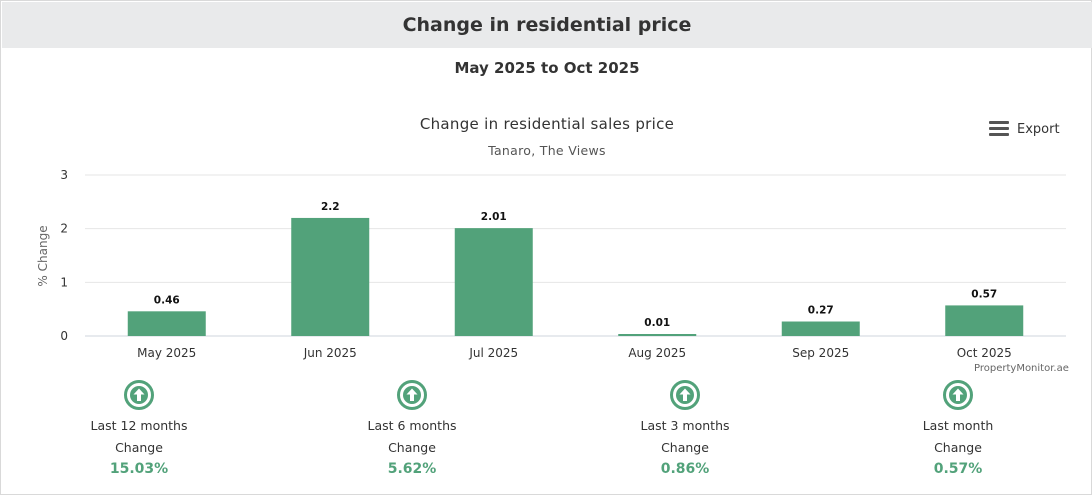 The height and width of the screenshot is (495, 1092). What do you see at coordinates (1021, 368) in the screenshot?
I see `chart-credit: PropertyMonitor.ae` at bounding box center [1021, 368].